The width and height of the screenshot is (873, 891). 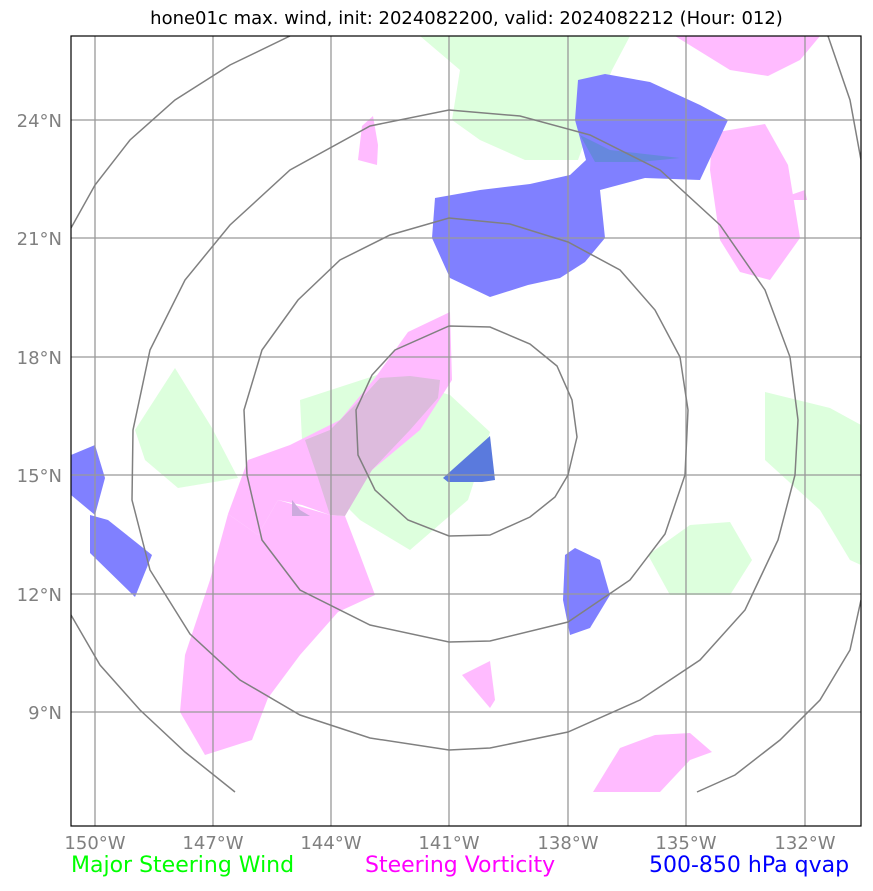 What do you see at coordinates (685, 843) in the screenshot?
I see `lon-label: 135°W` at bounding box center [685, 843].